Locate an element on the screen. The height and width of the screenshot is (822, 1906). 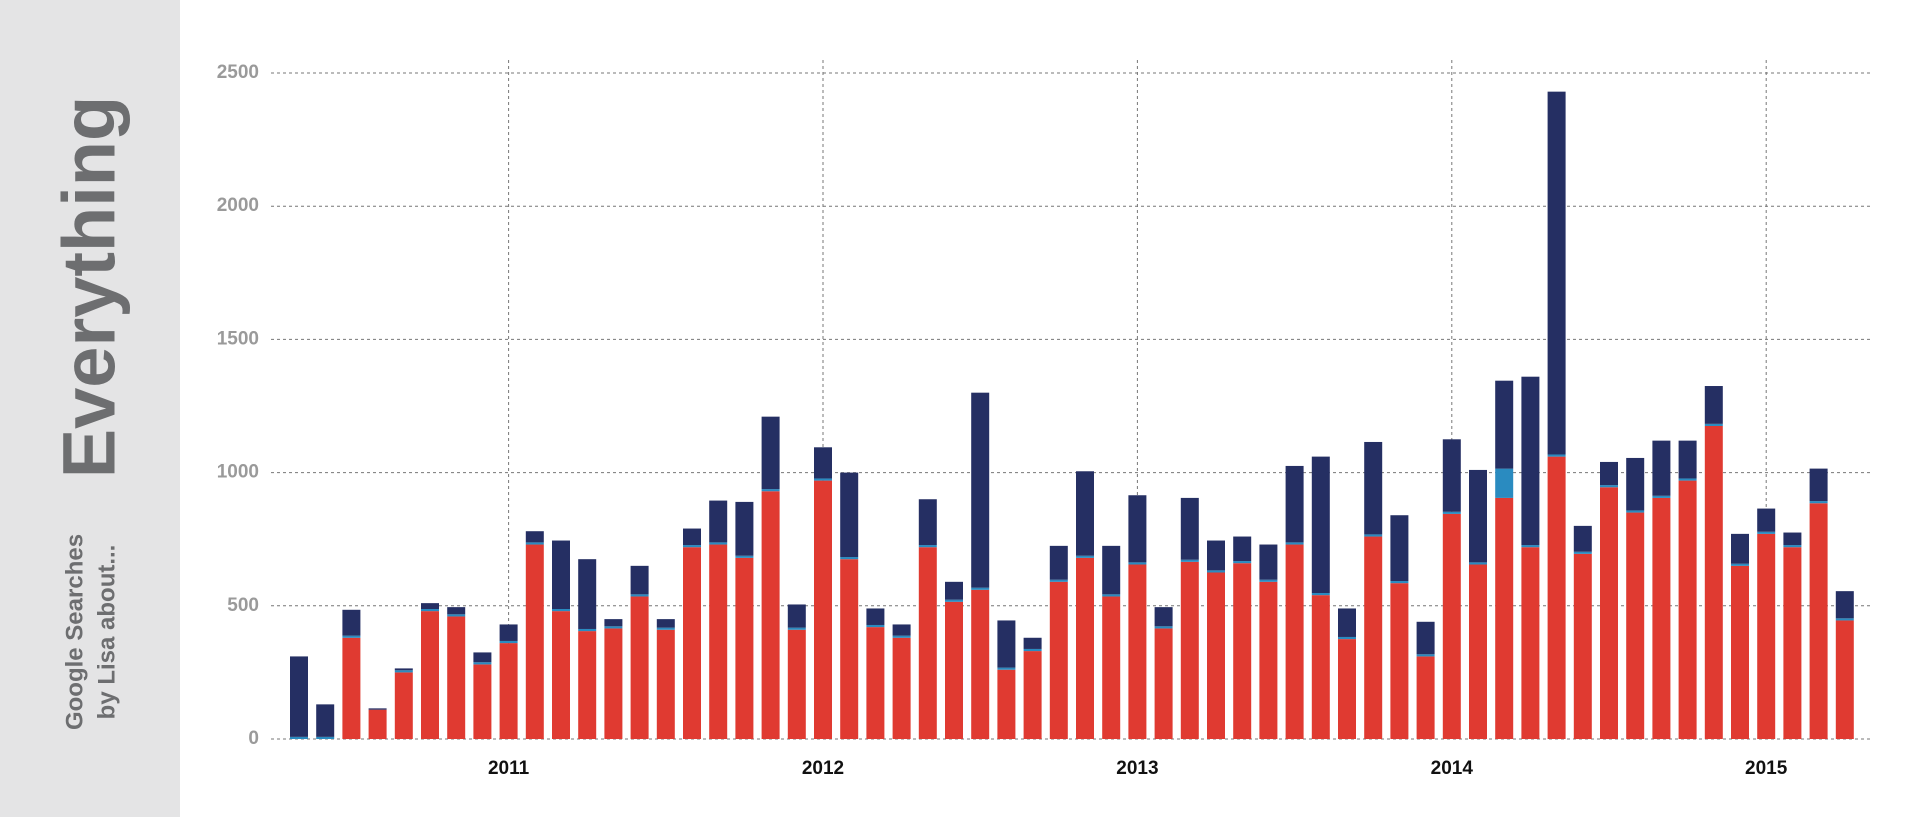
x-tick-label: 2011 is located at coordinates (509, 768).